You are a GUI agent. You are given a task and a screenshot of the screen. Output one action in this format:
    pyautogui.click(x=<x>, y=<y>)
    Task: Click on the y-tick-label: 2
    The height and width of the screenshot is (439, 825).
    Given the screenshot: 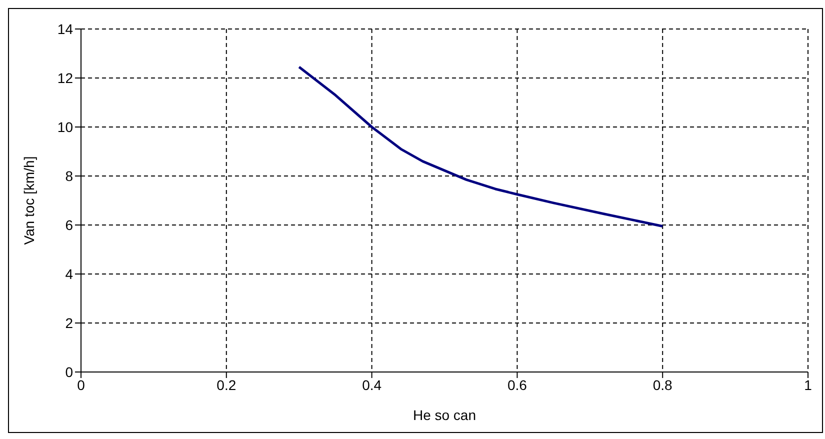 What is the action you would take?
    pyautogui.click(x=69, y=322)
    